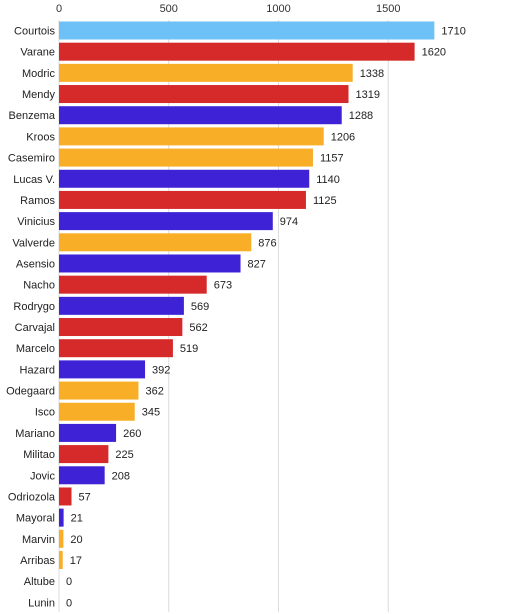 The image size is (515, 614). Describe the element at coordinates (35, 349) in the screenshot. I see `category-label: Marcelo` at that location.